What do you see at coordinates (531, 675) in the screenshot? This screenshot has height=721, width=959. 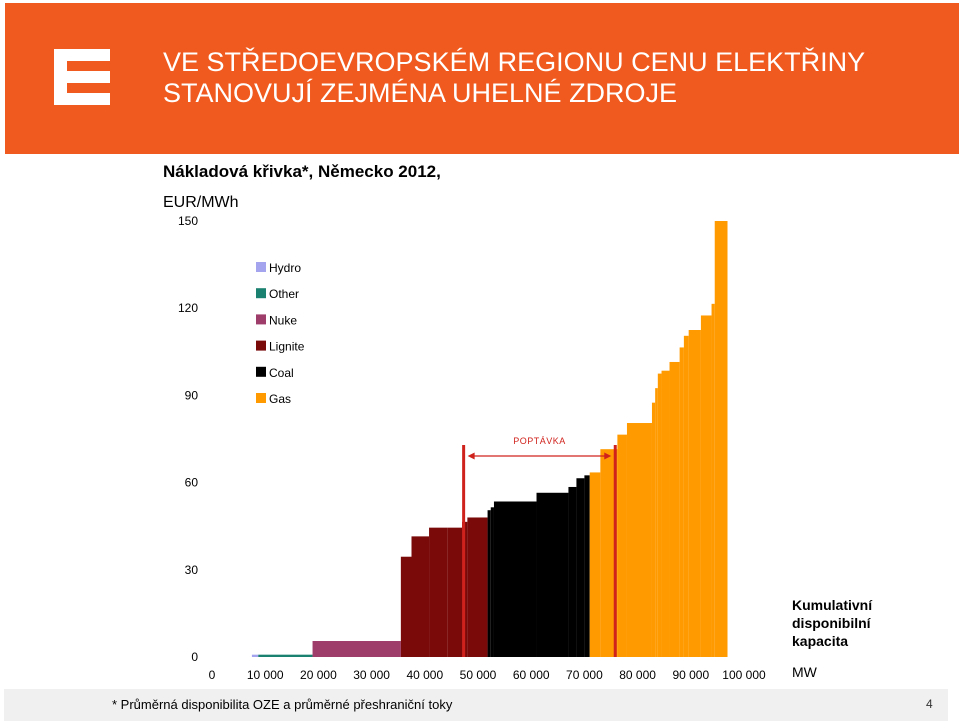 I see `x-tick-label: 60 000` at bounding box center [531, 675].